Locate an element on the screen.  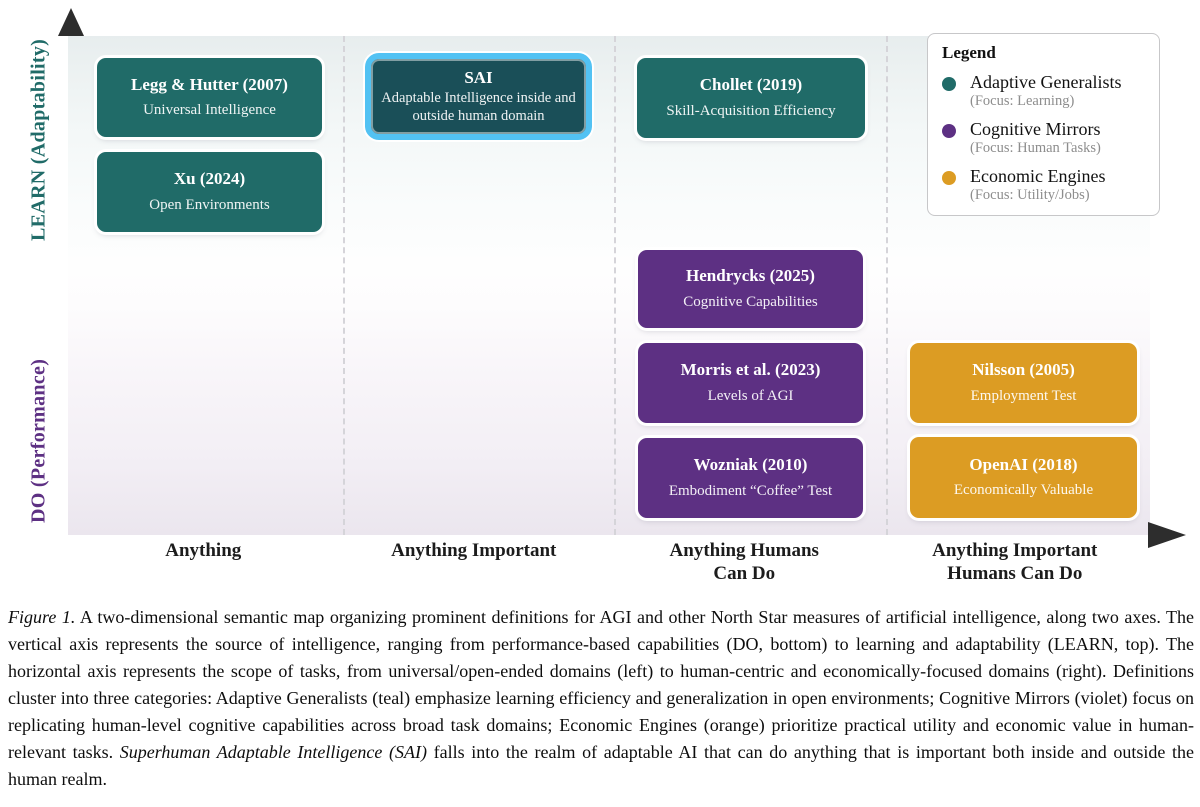
y-axis-arrow-icon is located at coordinates (71, 22).